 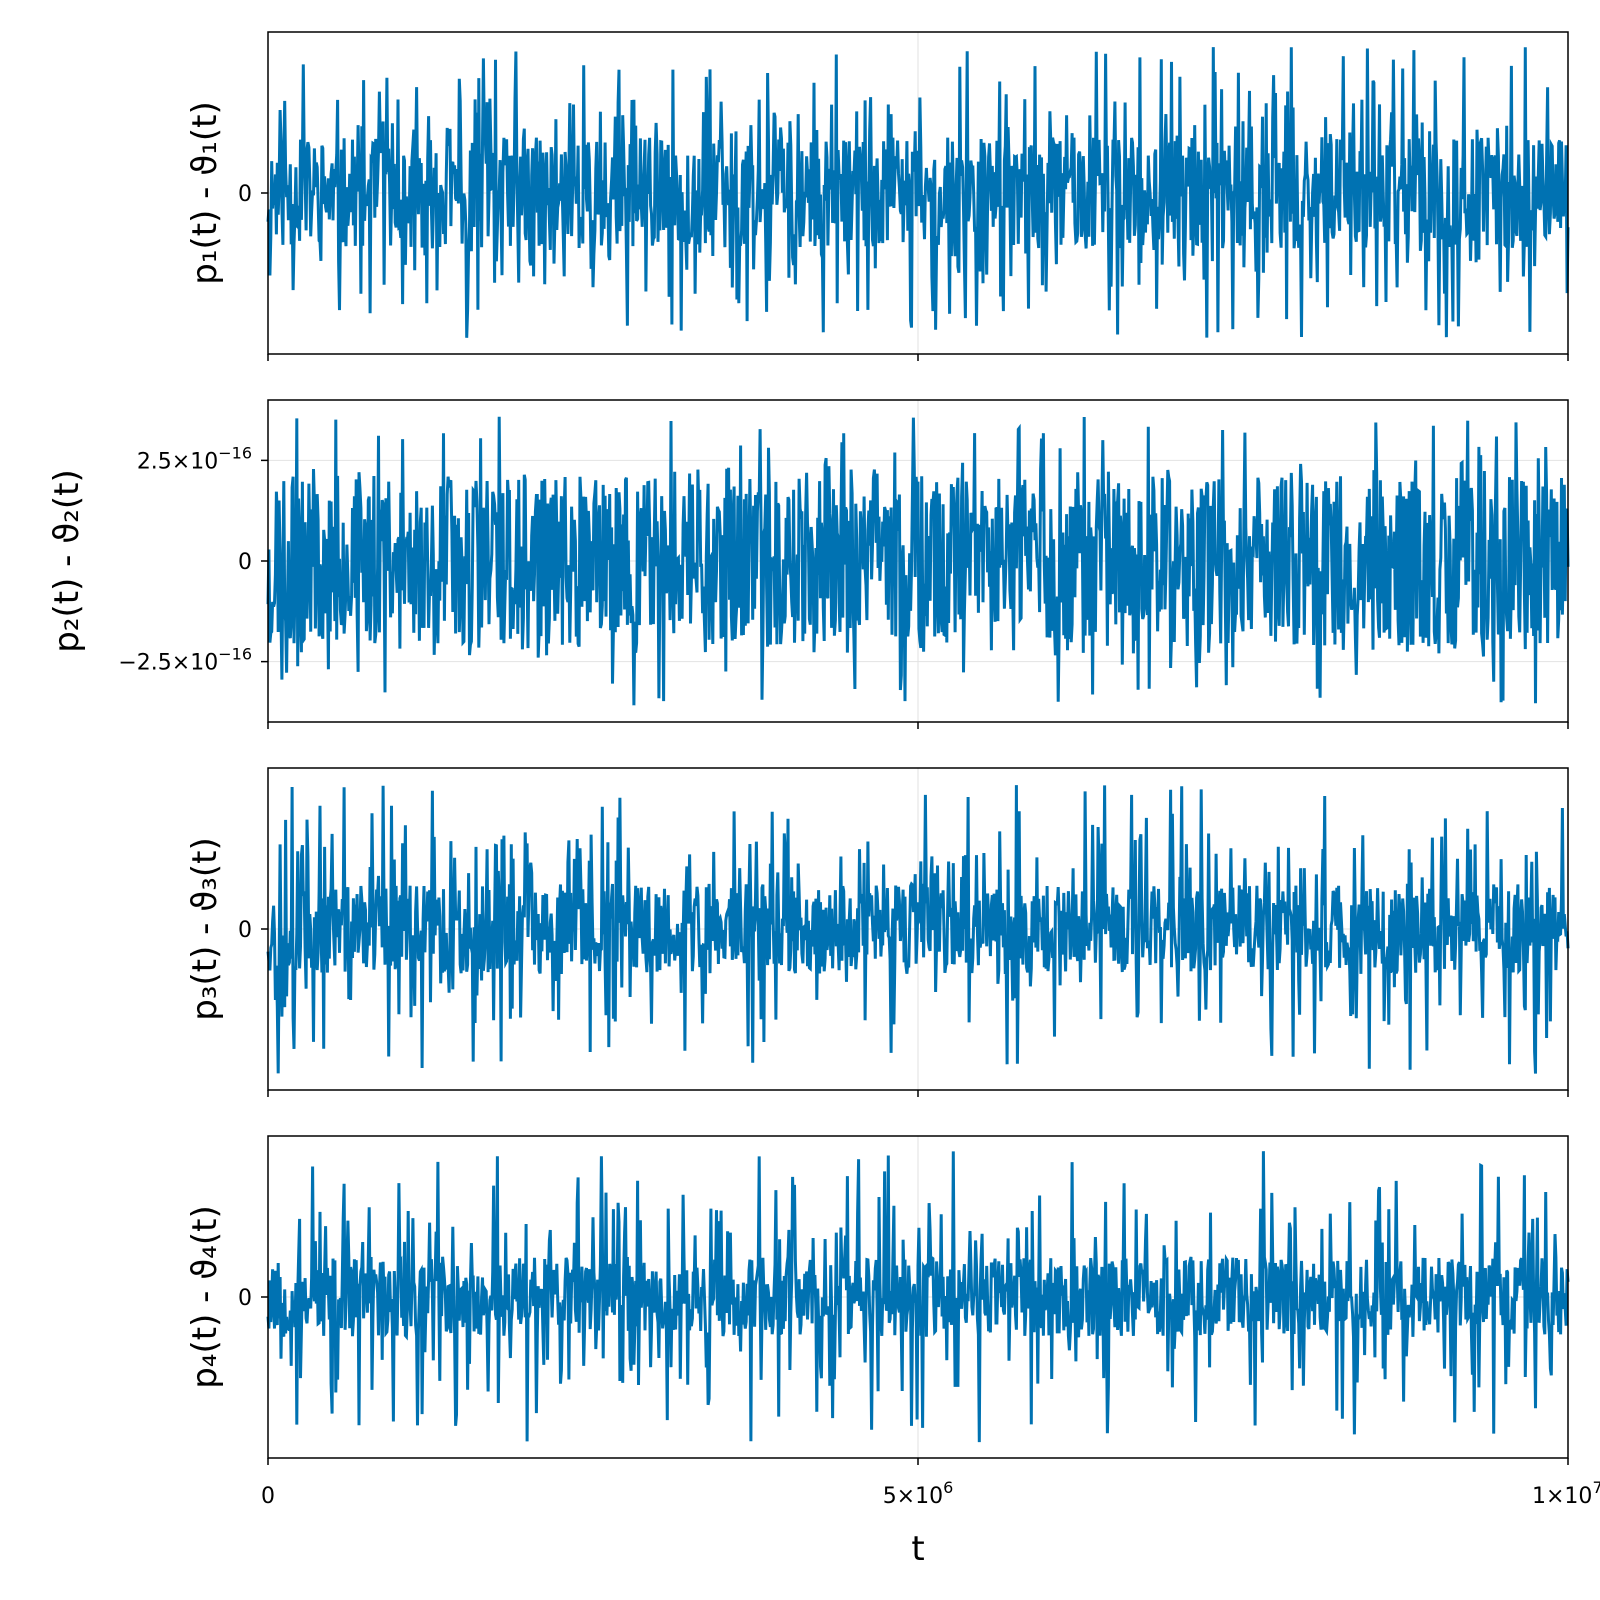 I want to click on y-axis-label: p₁(t) - ϑ₁(t), so click(x=205, y=193).